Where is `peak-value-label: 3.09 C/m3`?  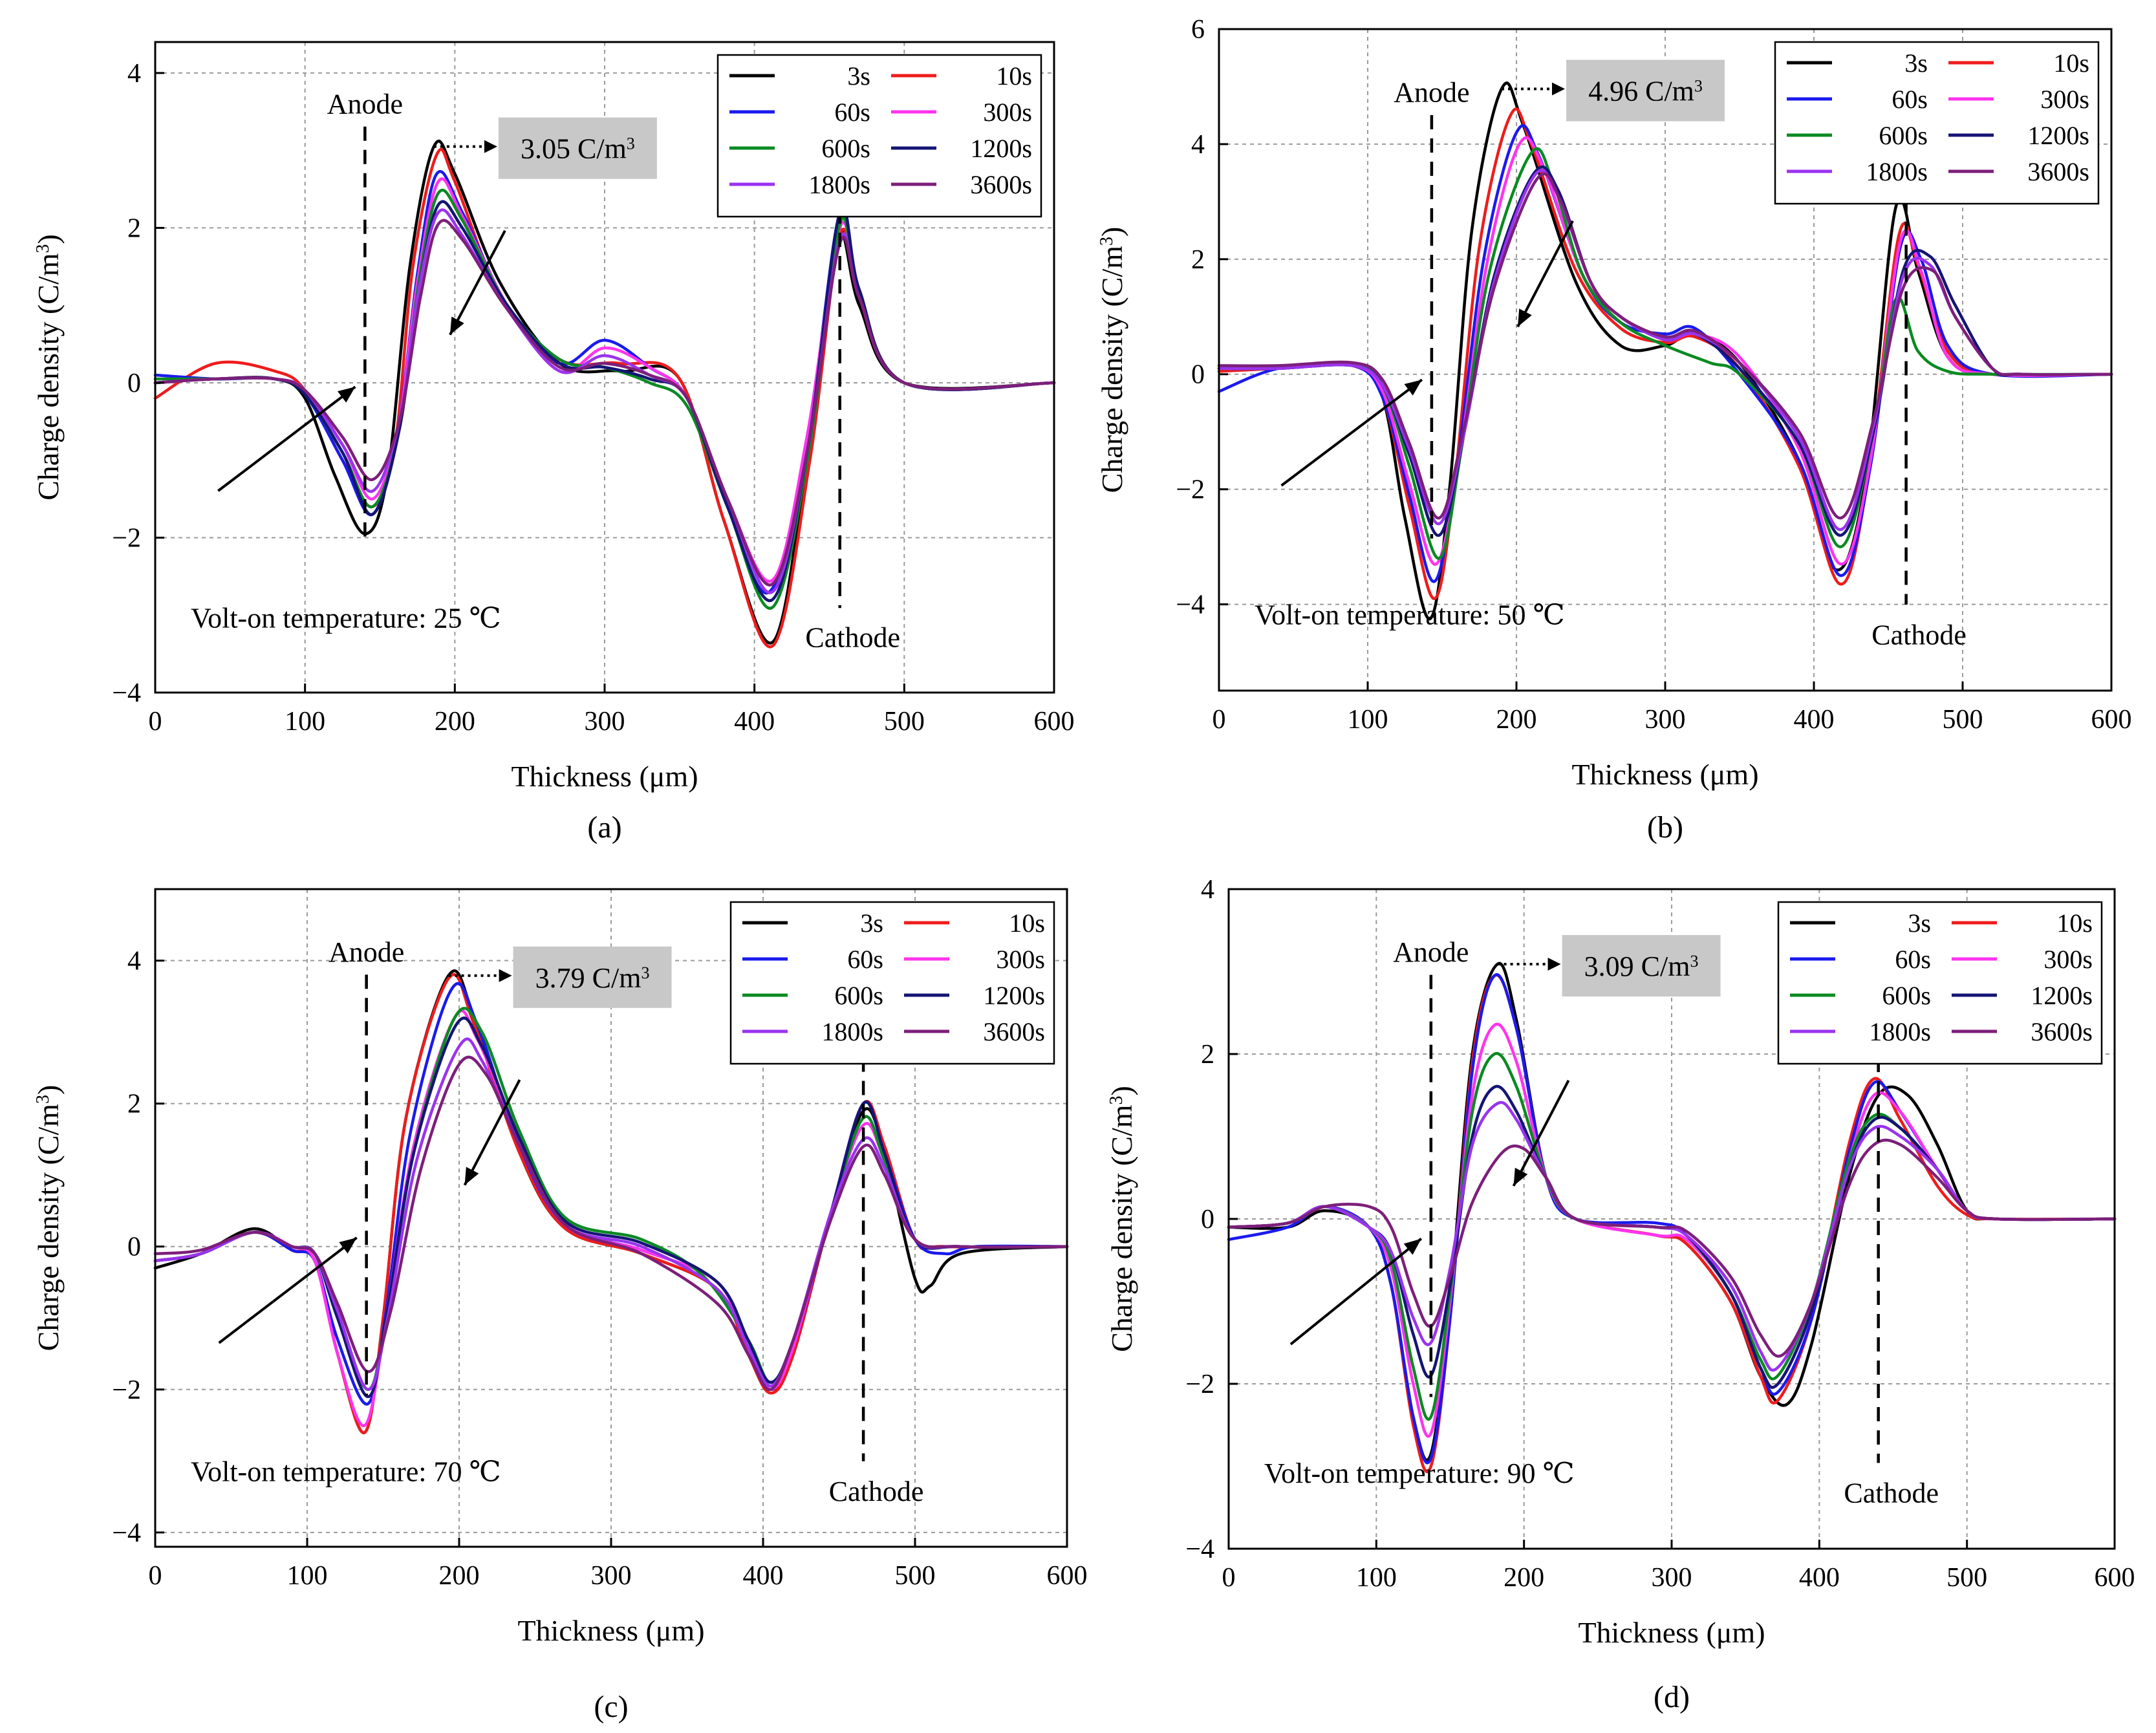 peak-value-label: 3.09 C/m3 is located at coordinates (1641, 966).